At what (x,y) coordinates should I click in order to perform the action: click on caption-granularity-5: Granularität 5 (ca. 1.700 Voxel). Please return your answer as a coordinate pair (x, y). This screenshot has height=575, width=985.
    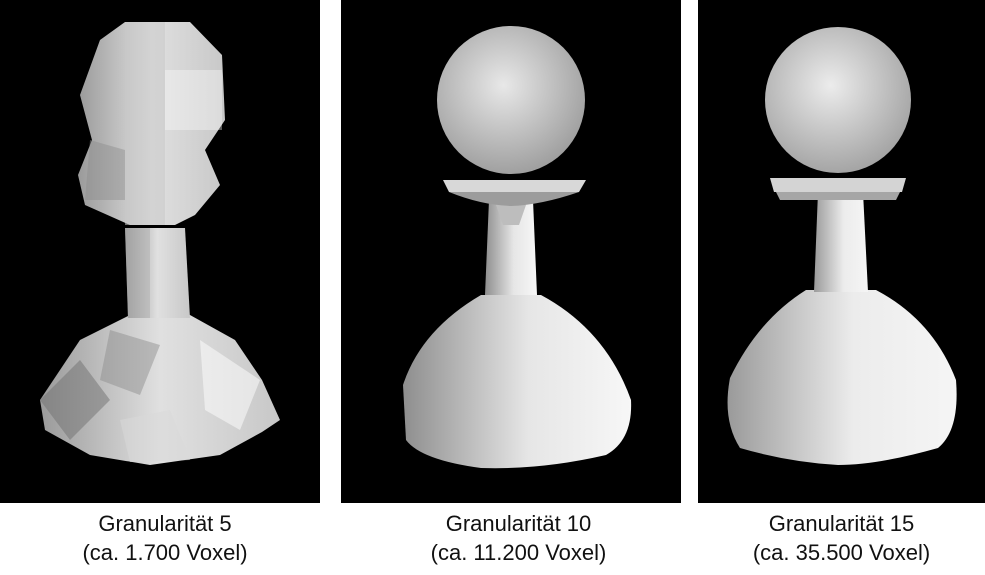
    Looking at the image, I should click on (165, 538).